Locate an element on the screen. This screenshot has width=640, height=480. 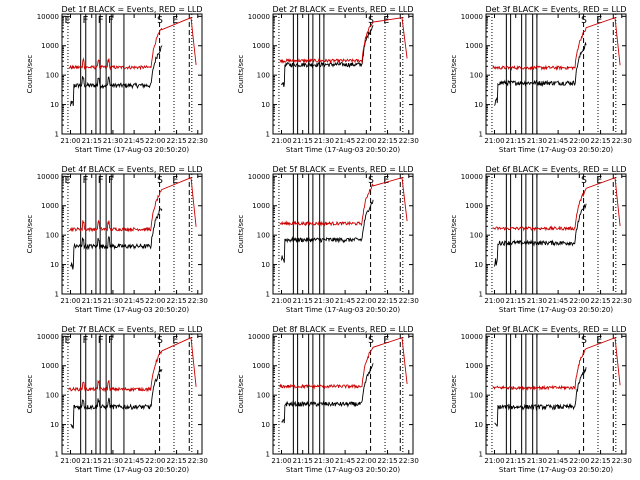
panel-title: Det 2f BLACK = Events, RED = LLD is located at coordinates (342, 9).